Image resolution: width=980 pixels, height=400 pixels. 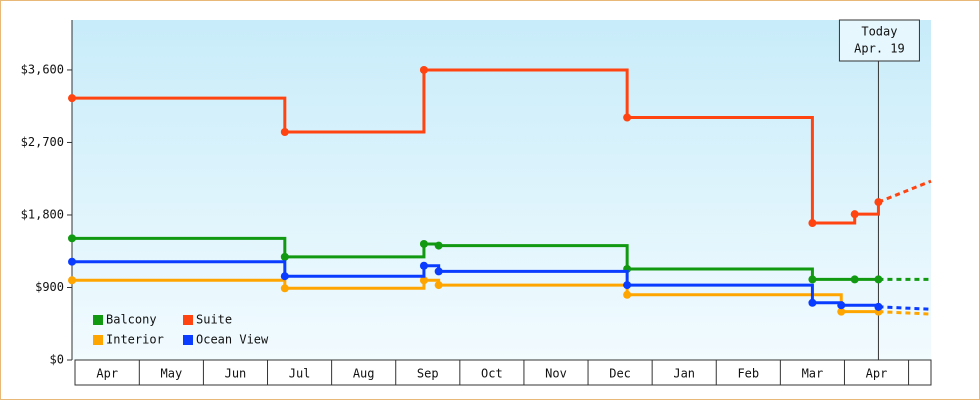 I want to click on x-tick-label: Jan, so click(x=684, y=374).